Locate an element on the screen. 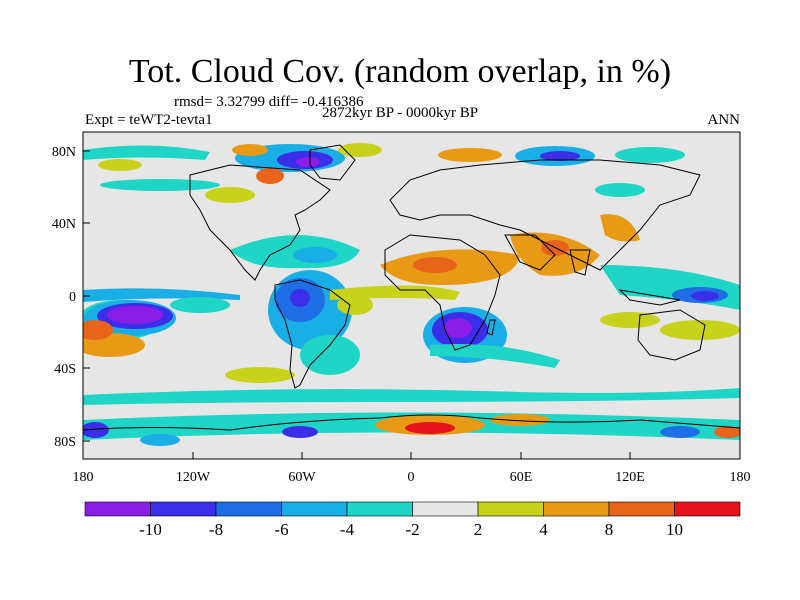 This screenshot has width=800, height=600. field-fareast-cyan is located at coordinates (650, 155).